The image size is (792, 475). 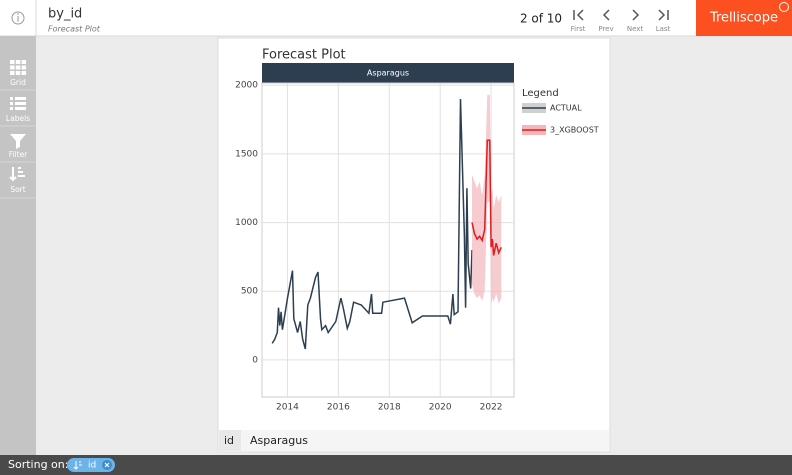 I want to click on x-tick-label: 2018, so click(x=389, y=408).